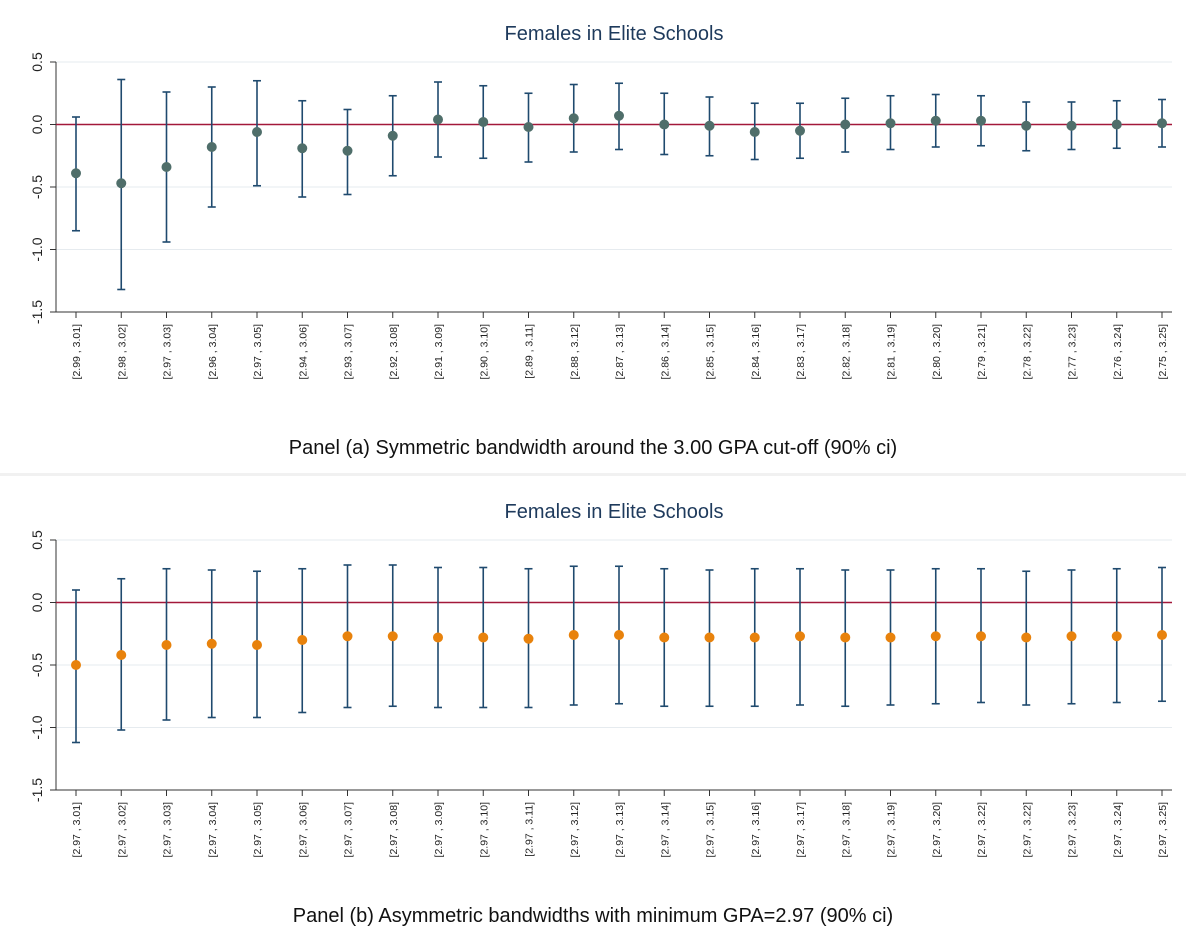 The image size is (1186, 951). What do you see at coordinates (614, 512) in the screenshot?
I see `panel-b-title: Females in Elite Schools` at bounding box center [614, 512].